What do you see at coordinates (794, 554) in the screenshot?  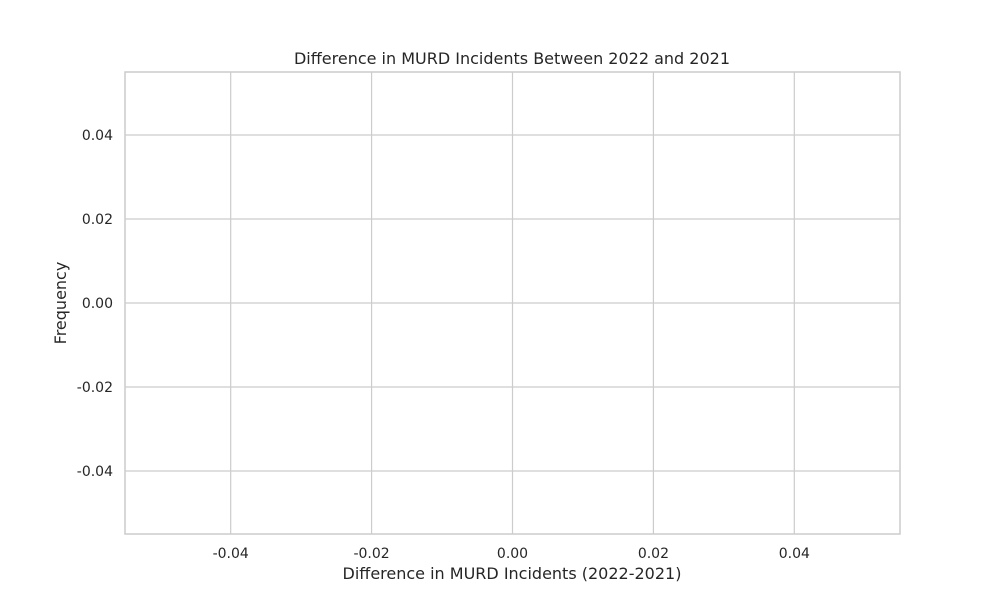 I see `x-tick-label: 0.04` at bounding box center [794, 554].